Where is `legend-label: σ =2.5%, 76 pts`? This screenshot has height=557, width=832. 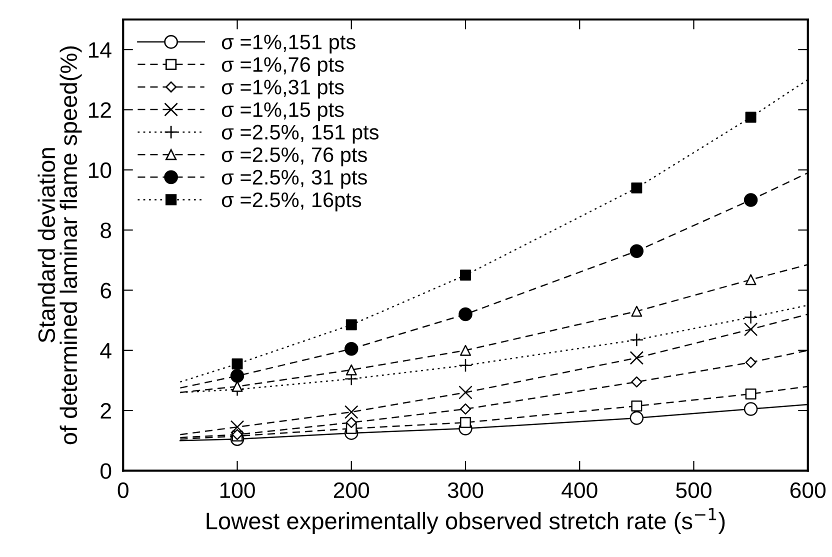 legend-label: σ =2.5%, 76 pts is located at coordinates (294, 156).